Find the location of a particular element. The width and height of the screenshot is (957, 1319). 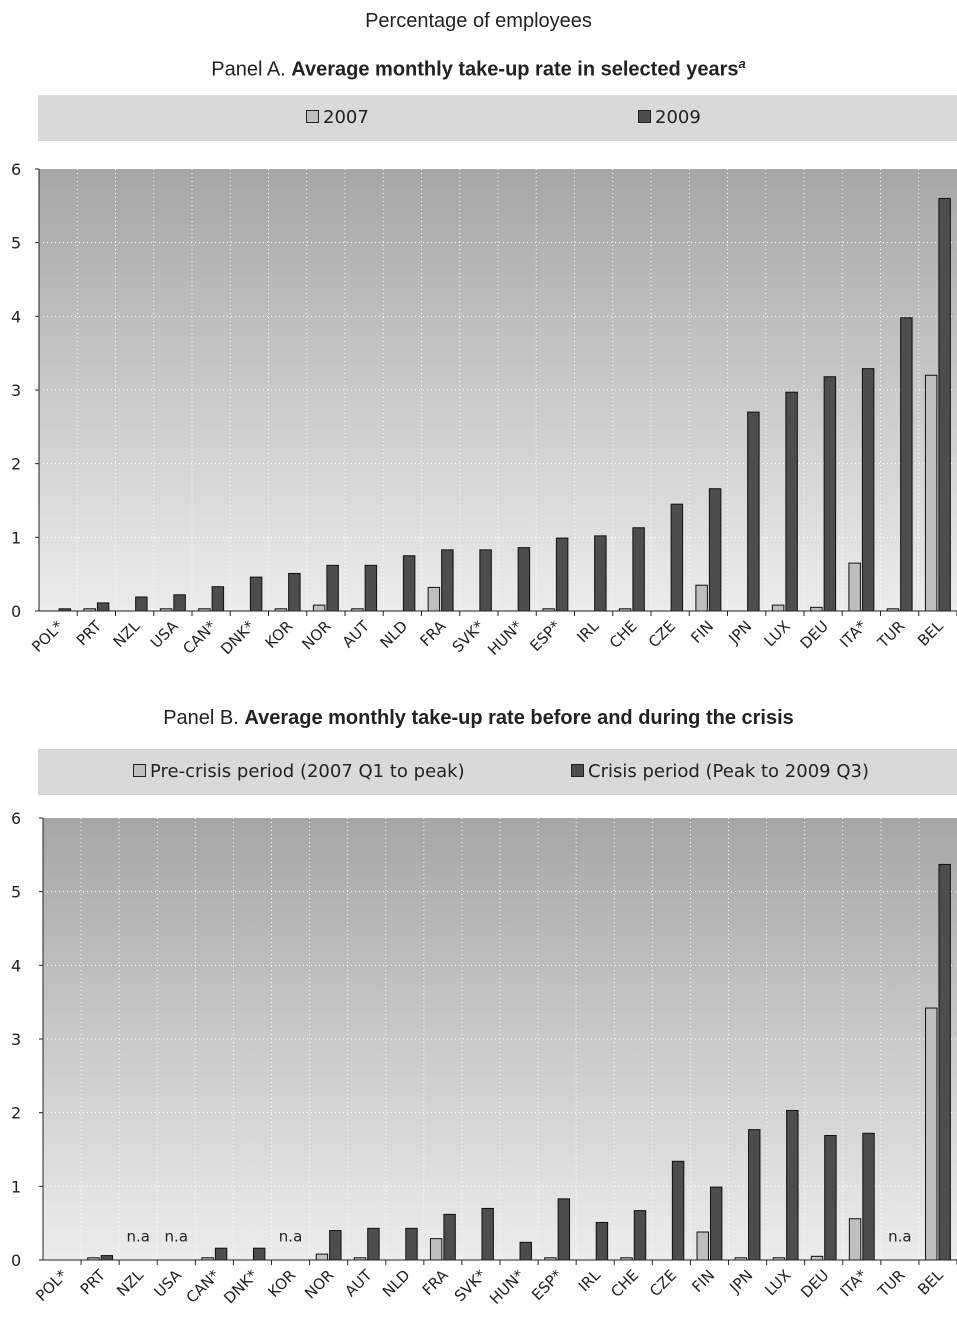

bar-2007-fra is located at coordinates (434, 599).